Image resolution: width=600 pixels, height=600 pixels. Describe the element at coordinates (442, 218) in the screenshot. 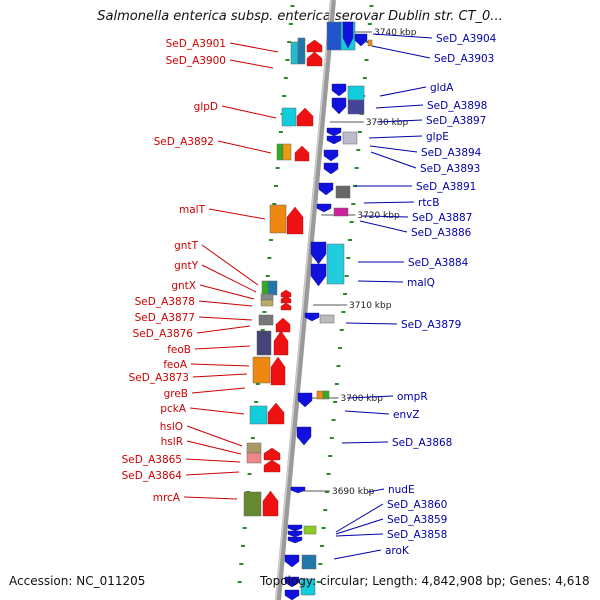

I see `gene-label: SeD_A3887` at that location.